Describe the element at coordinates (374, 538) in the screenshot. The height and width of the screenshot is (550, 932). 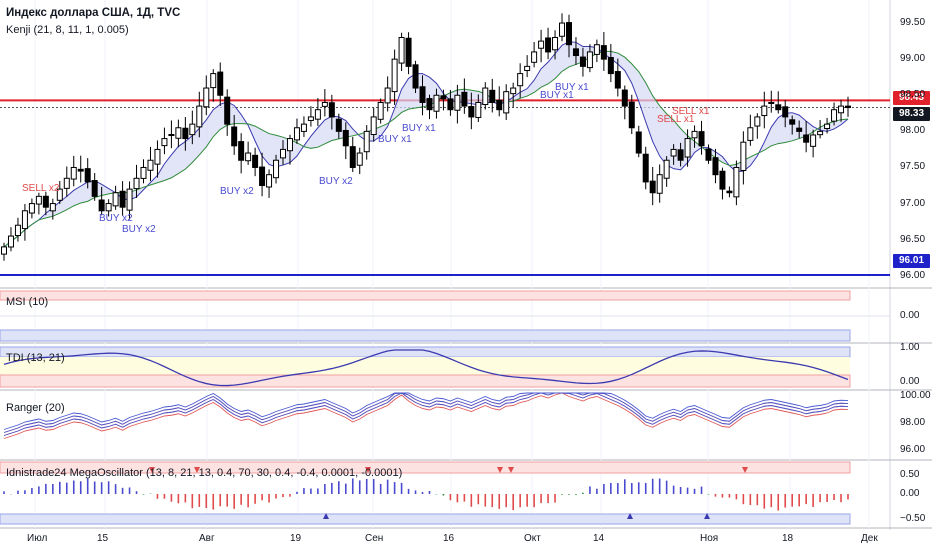
I see `time-tick-label: Сен` at that location.